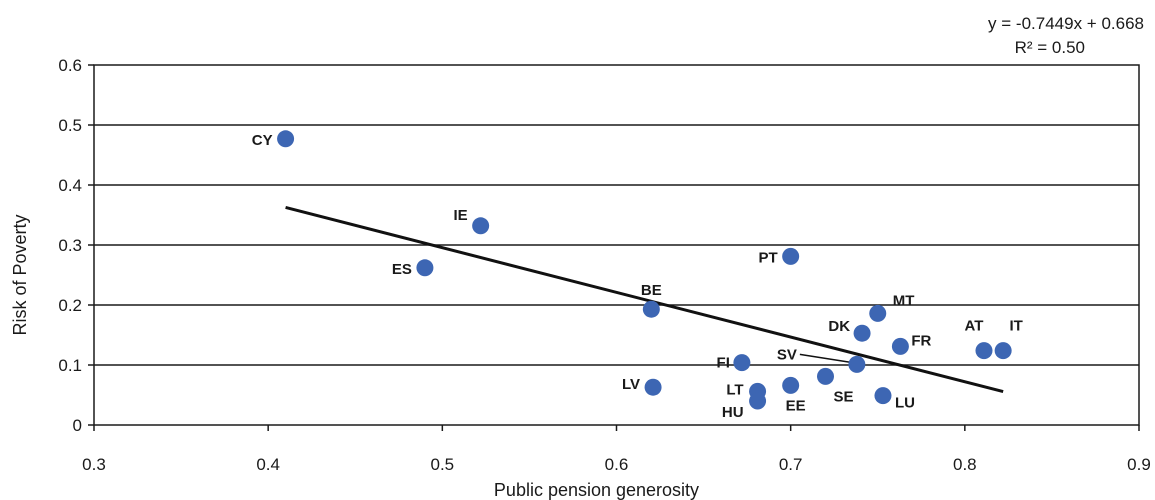 This screenshot has width=1155, height=500. I want to click on data-point-it, so click(1003, 351).